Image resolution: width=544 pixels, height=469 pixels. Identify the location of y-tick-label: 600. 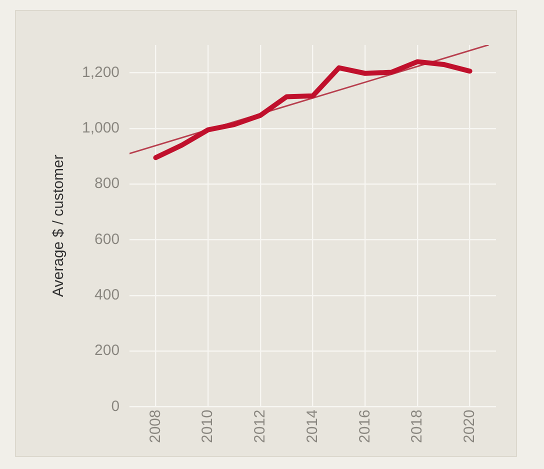
(107, 239).